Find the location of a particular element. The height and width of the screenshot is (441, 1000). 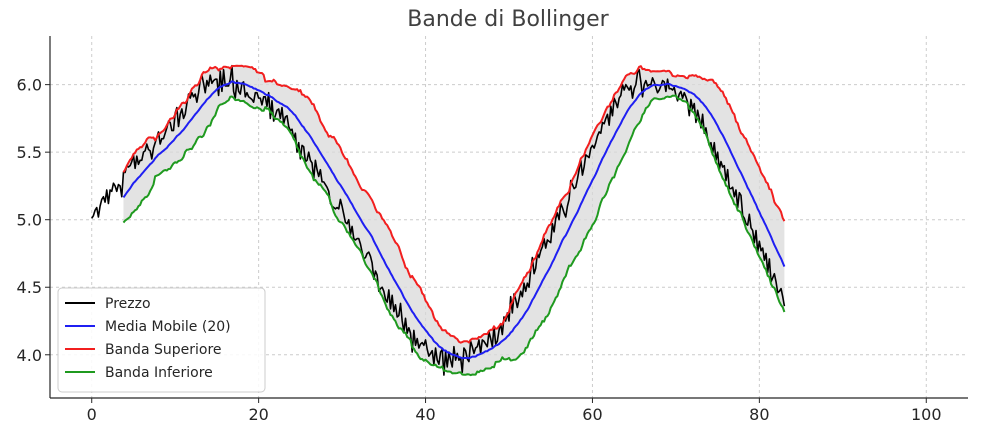

legend-label: Prezzo is located at coordinates (128, 304).